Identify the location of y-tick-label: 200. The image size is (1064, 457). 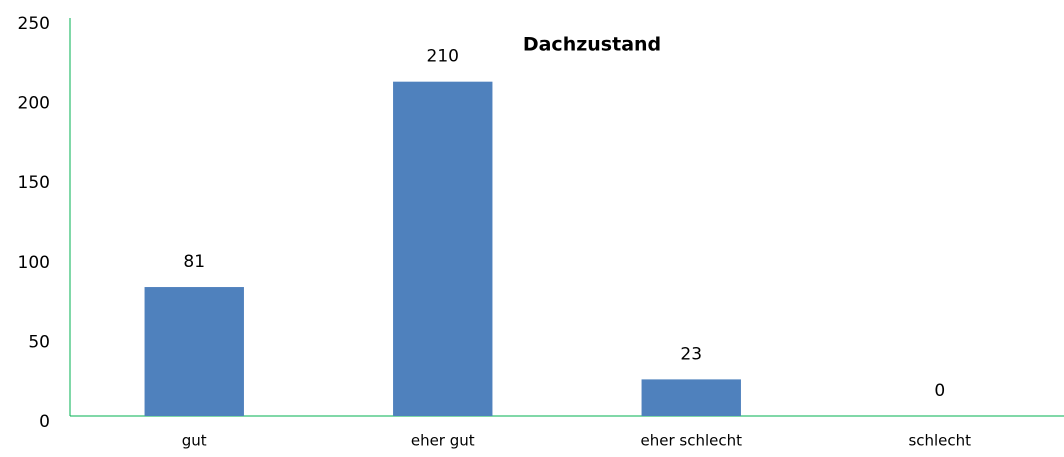
(34, 104).